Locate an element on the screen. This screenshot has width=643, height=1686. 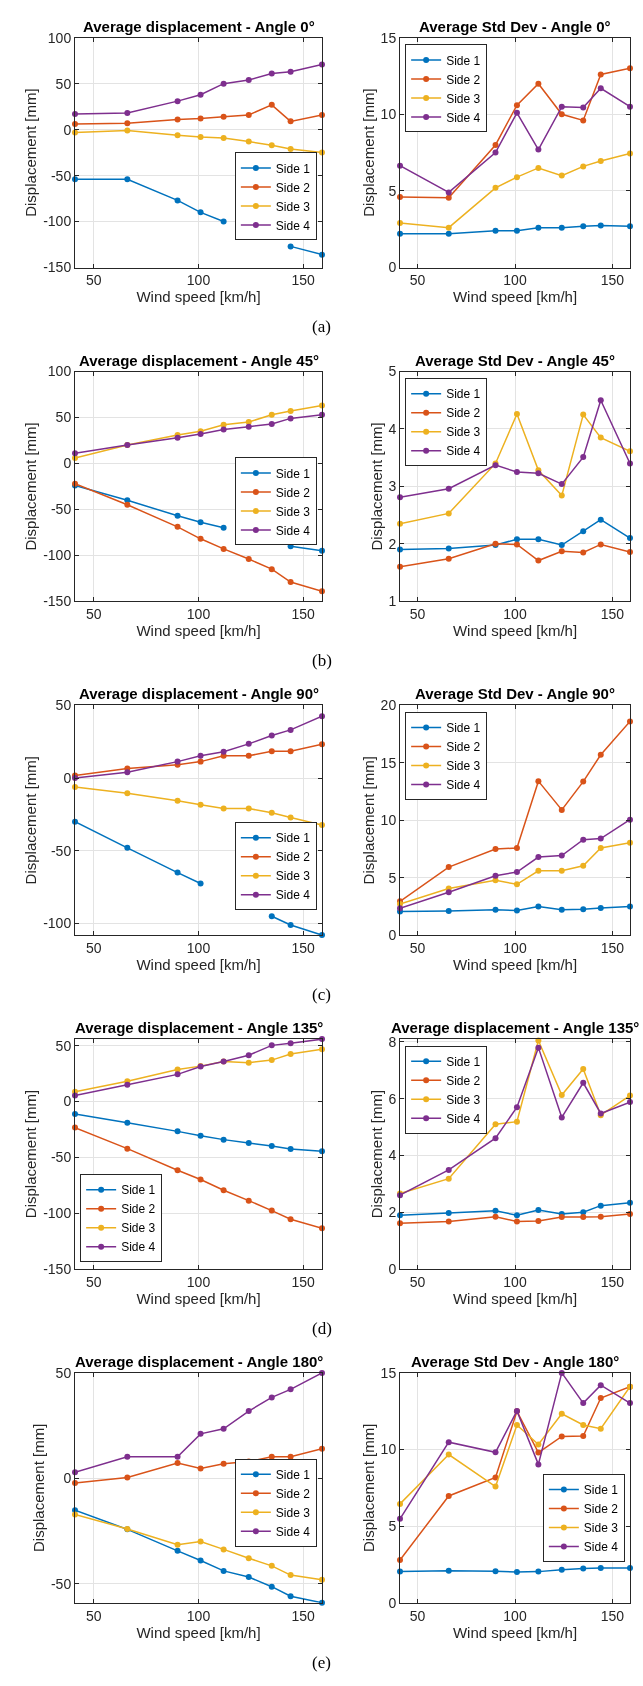
y-tick-label: 8 is located at coordinates (392, 1041).